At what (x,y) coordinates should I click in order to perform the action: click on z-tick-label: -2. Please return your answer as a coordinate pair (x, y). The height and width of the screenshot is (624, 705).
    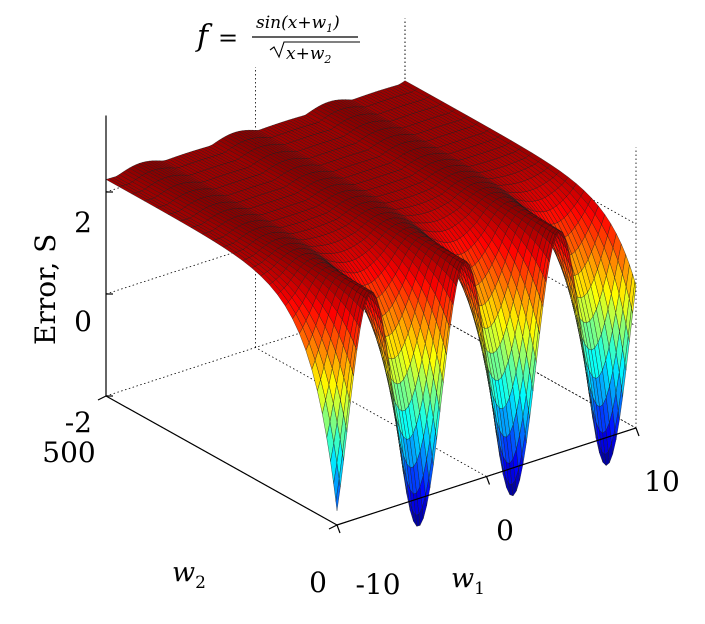
    Looking at the image, I should click on (78, 422).